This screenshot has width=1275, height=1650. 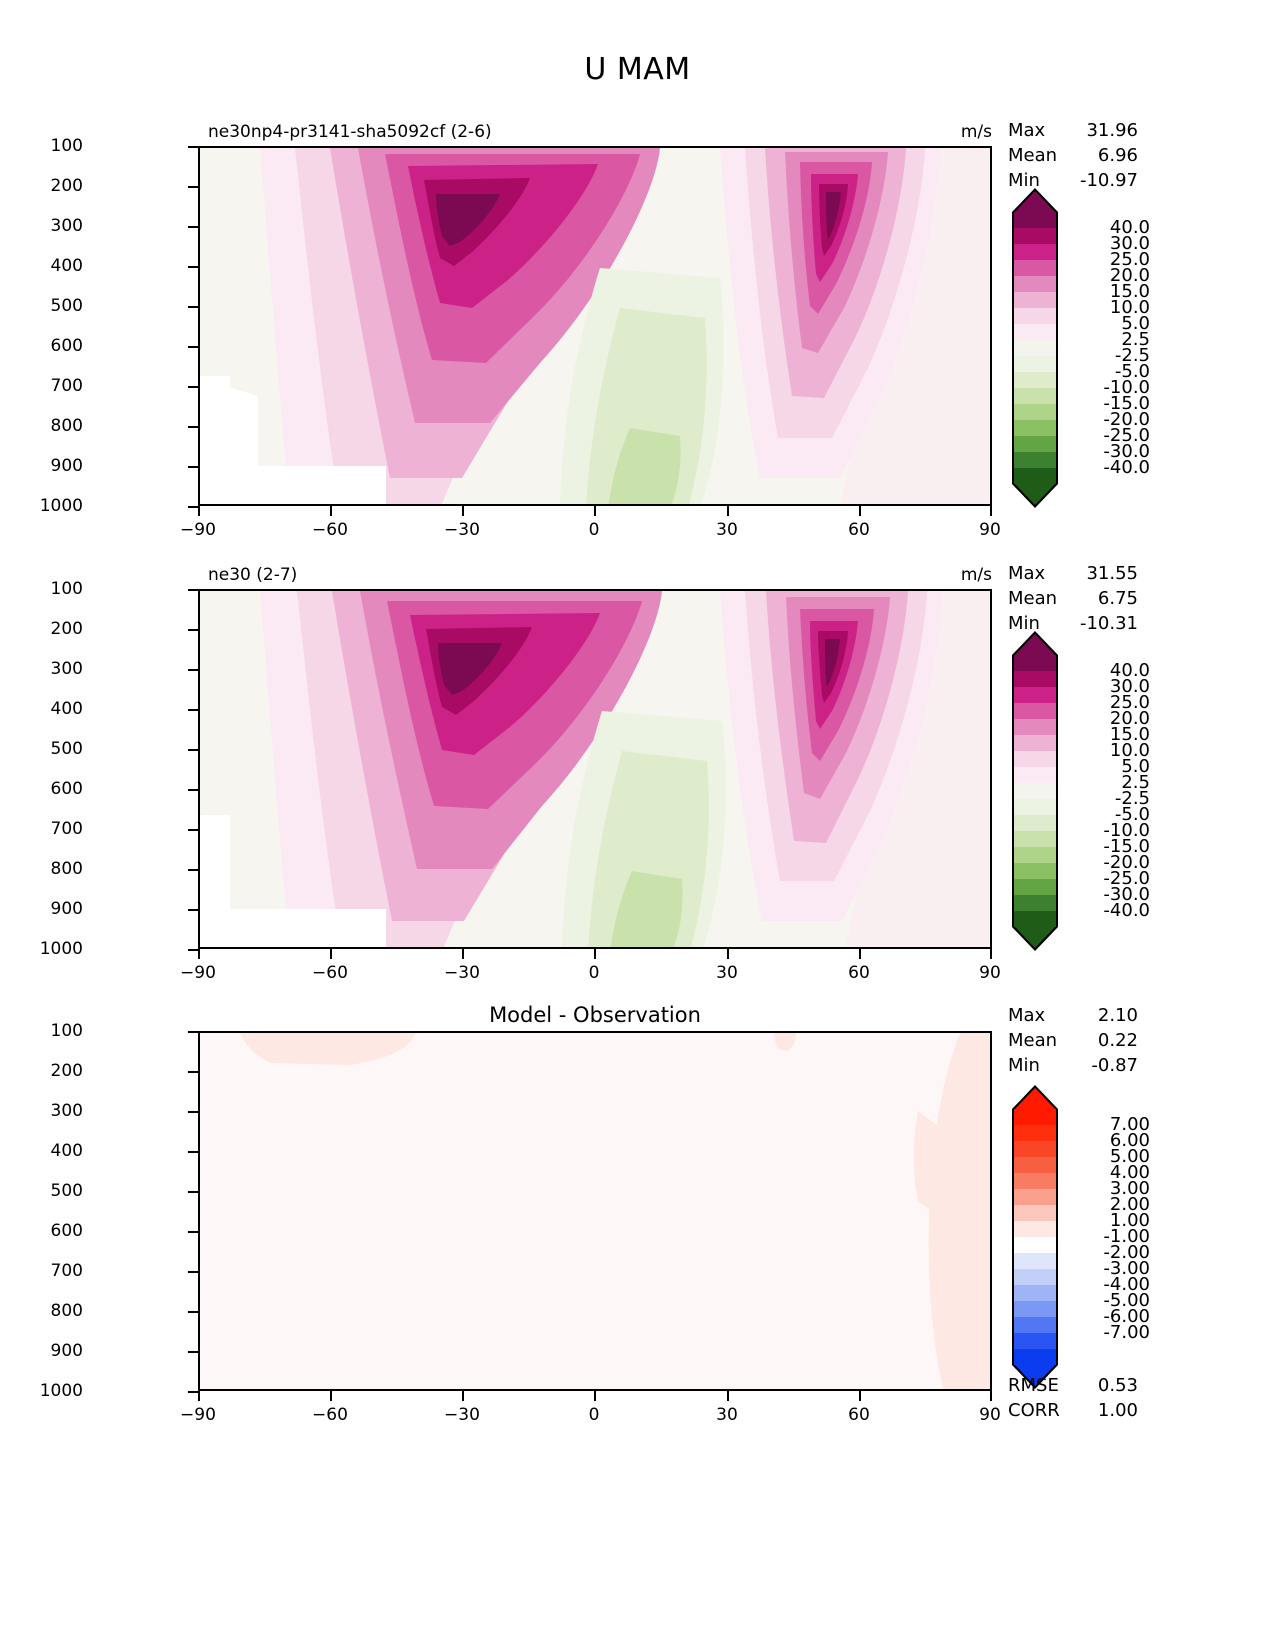 What do you see at coordinates (463, 511) in the screenshot?
I see `panel-model-xtickmark-m30` at bounding box center [463, 511].